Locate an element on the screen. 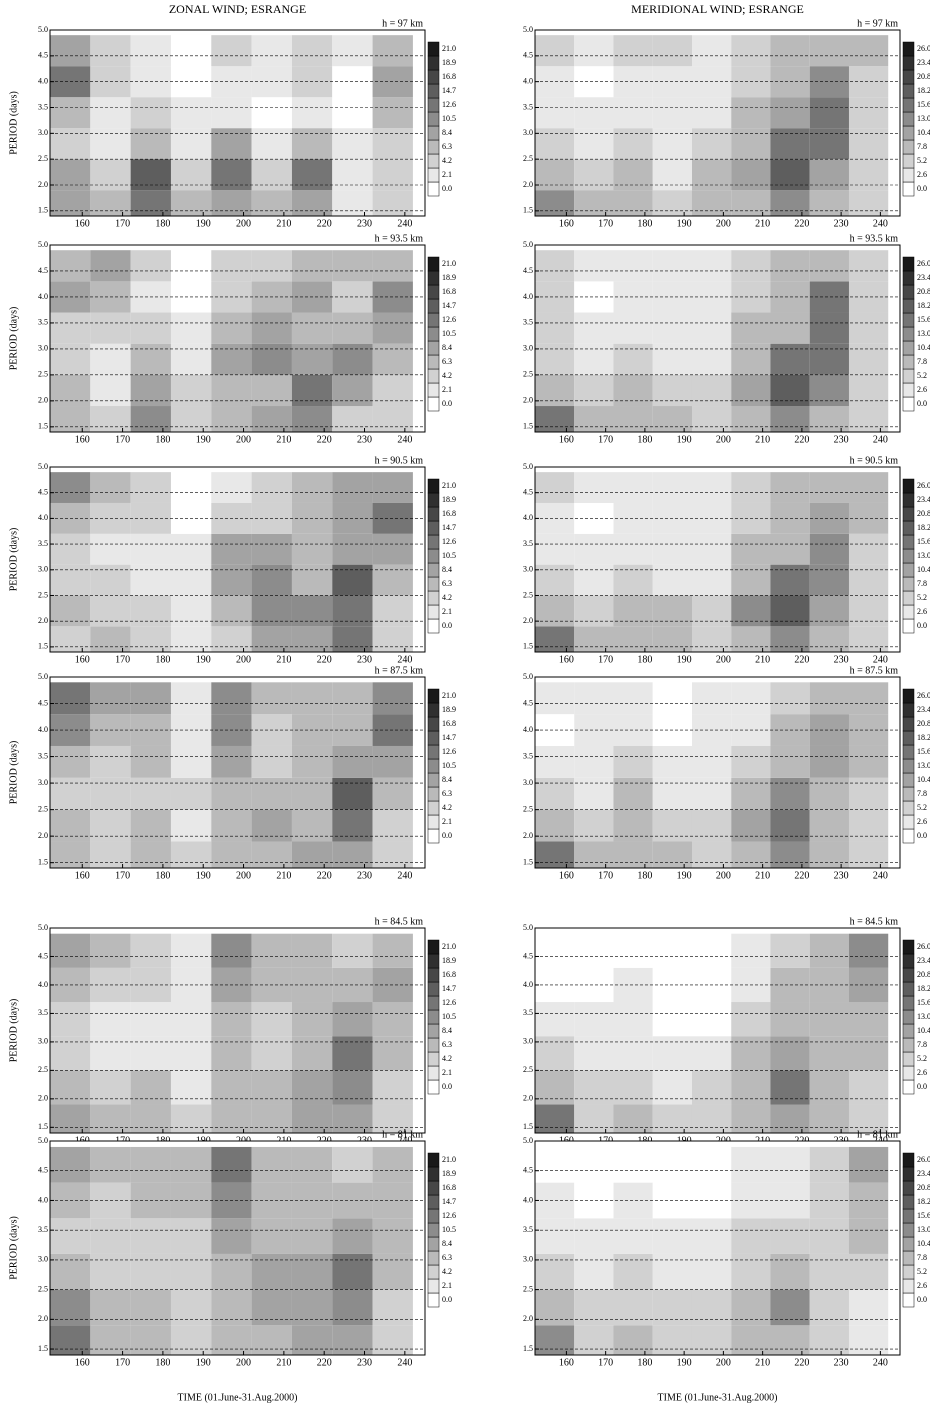 This screenshot has height=1408, width=930. colorbar-label: 13.0 is located at coordinates (923, 765).